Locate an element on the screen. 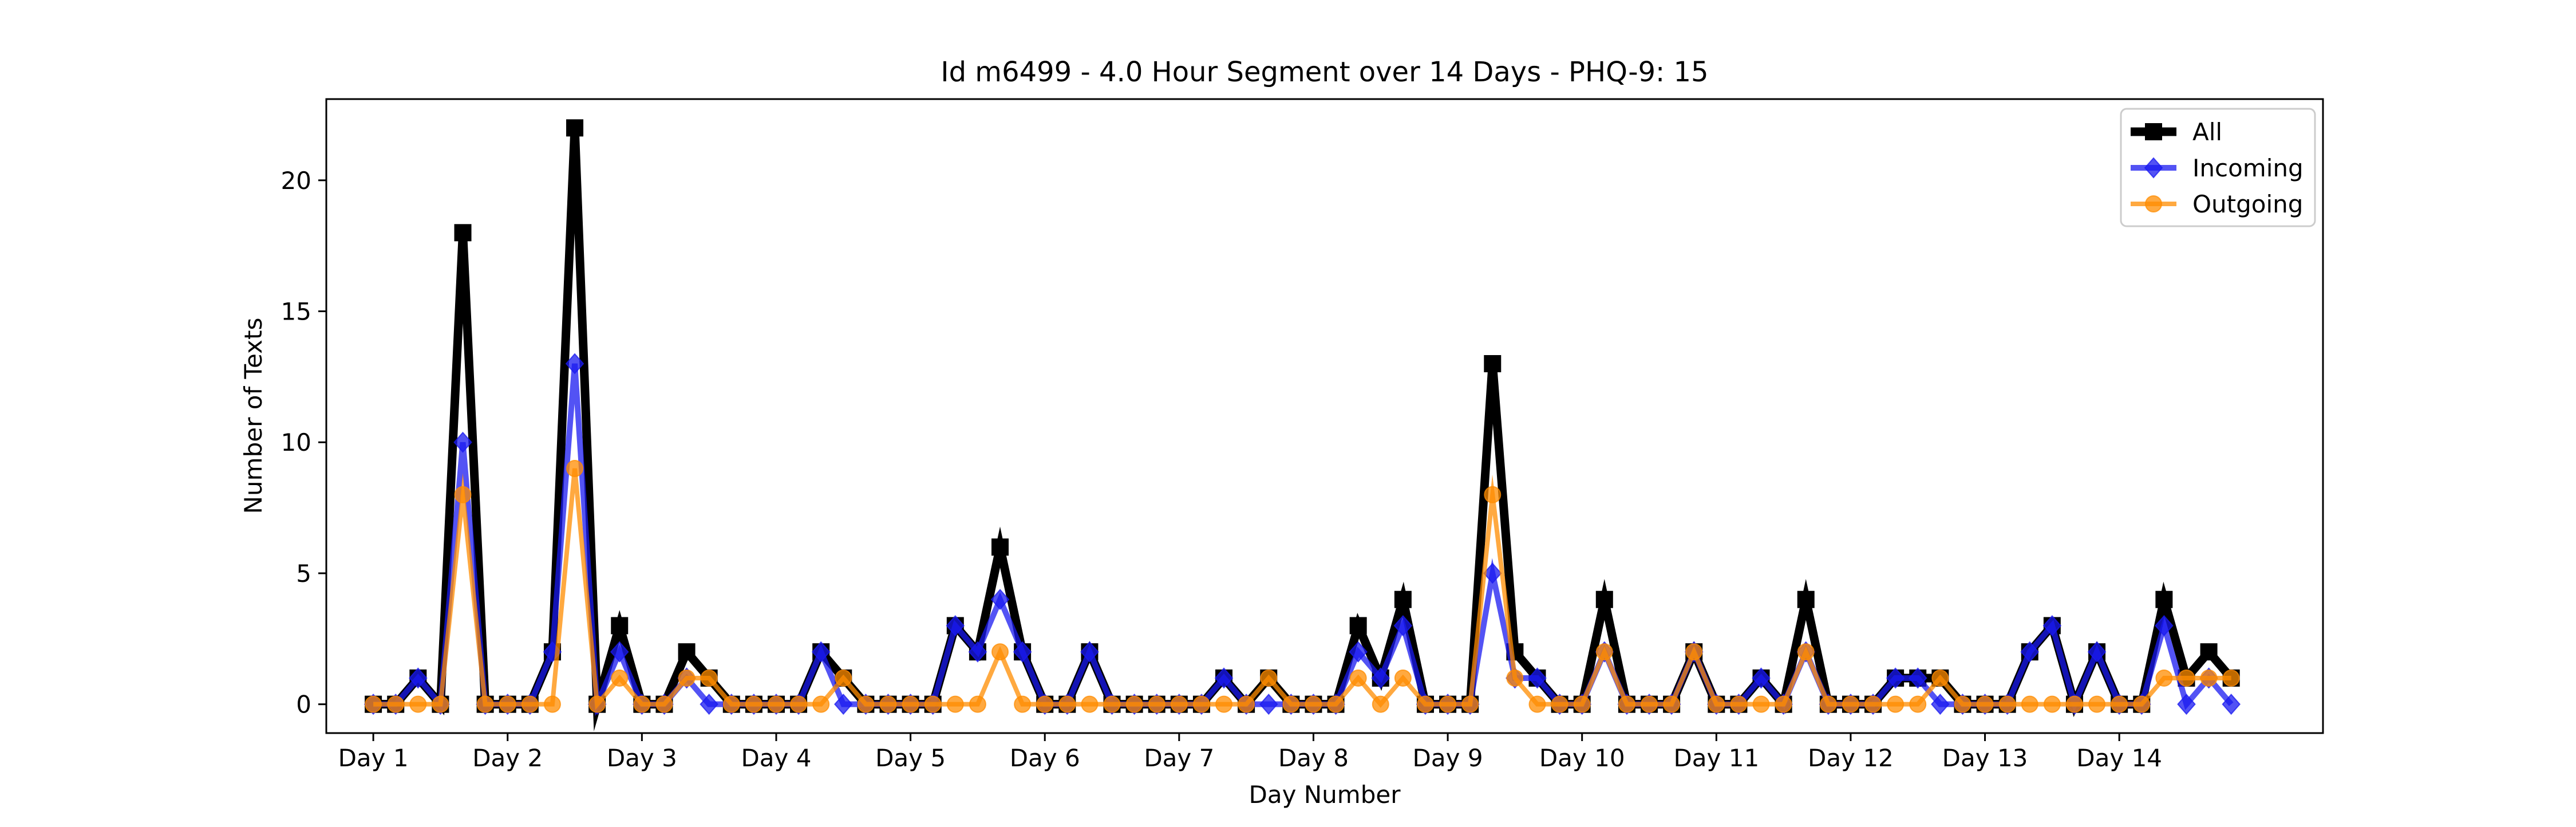 The width and height of the screenshot is (2576, 827). y-tick-label: 0 is located at coordinates (303, 705).